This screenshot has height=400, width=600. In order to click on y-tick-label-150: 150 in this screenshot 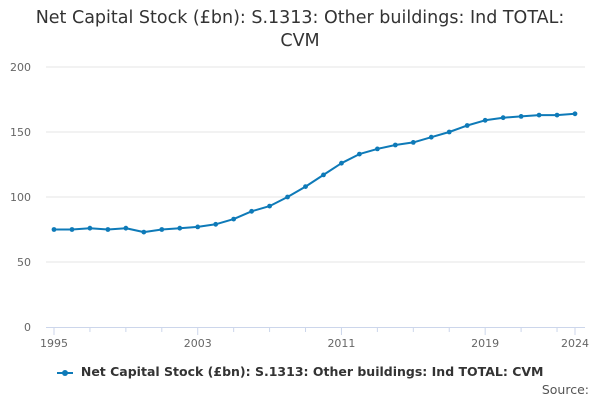, I will do `click(20, 132)`.